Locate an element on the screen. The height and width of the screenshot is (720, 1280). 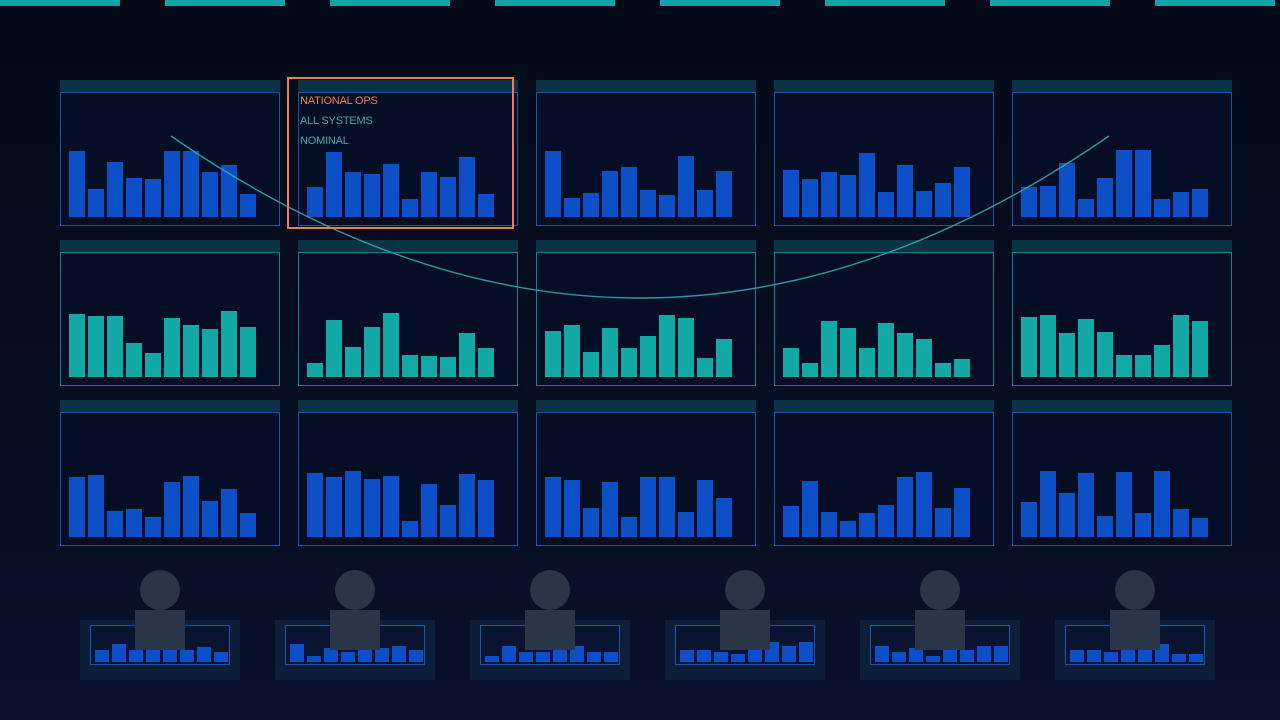
highlighted-panel-frame is located at coordinates (400, 153).